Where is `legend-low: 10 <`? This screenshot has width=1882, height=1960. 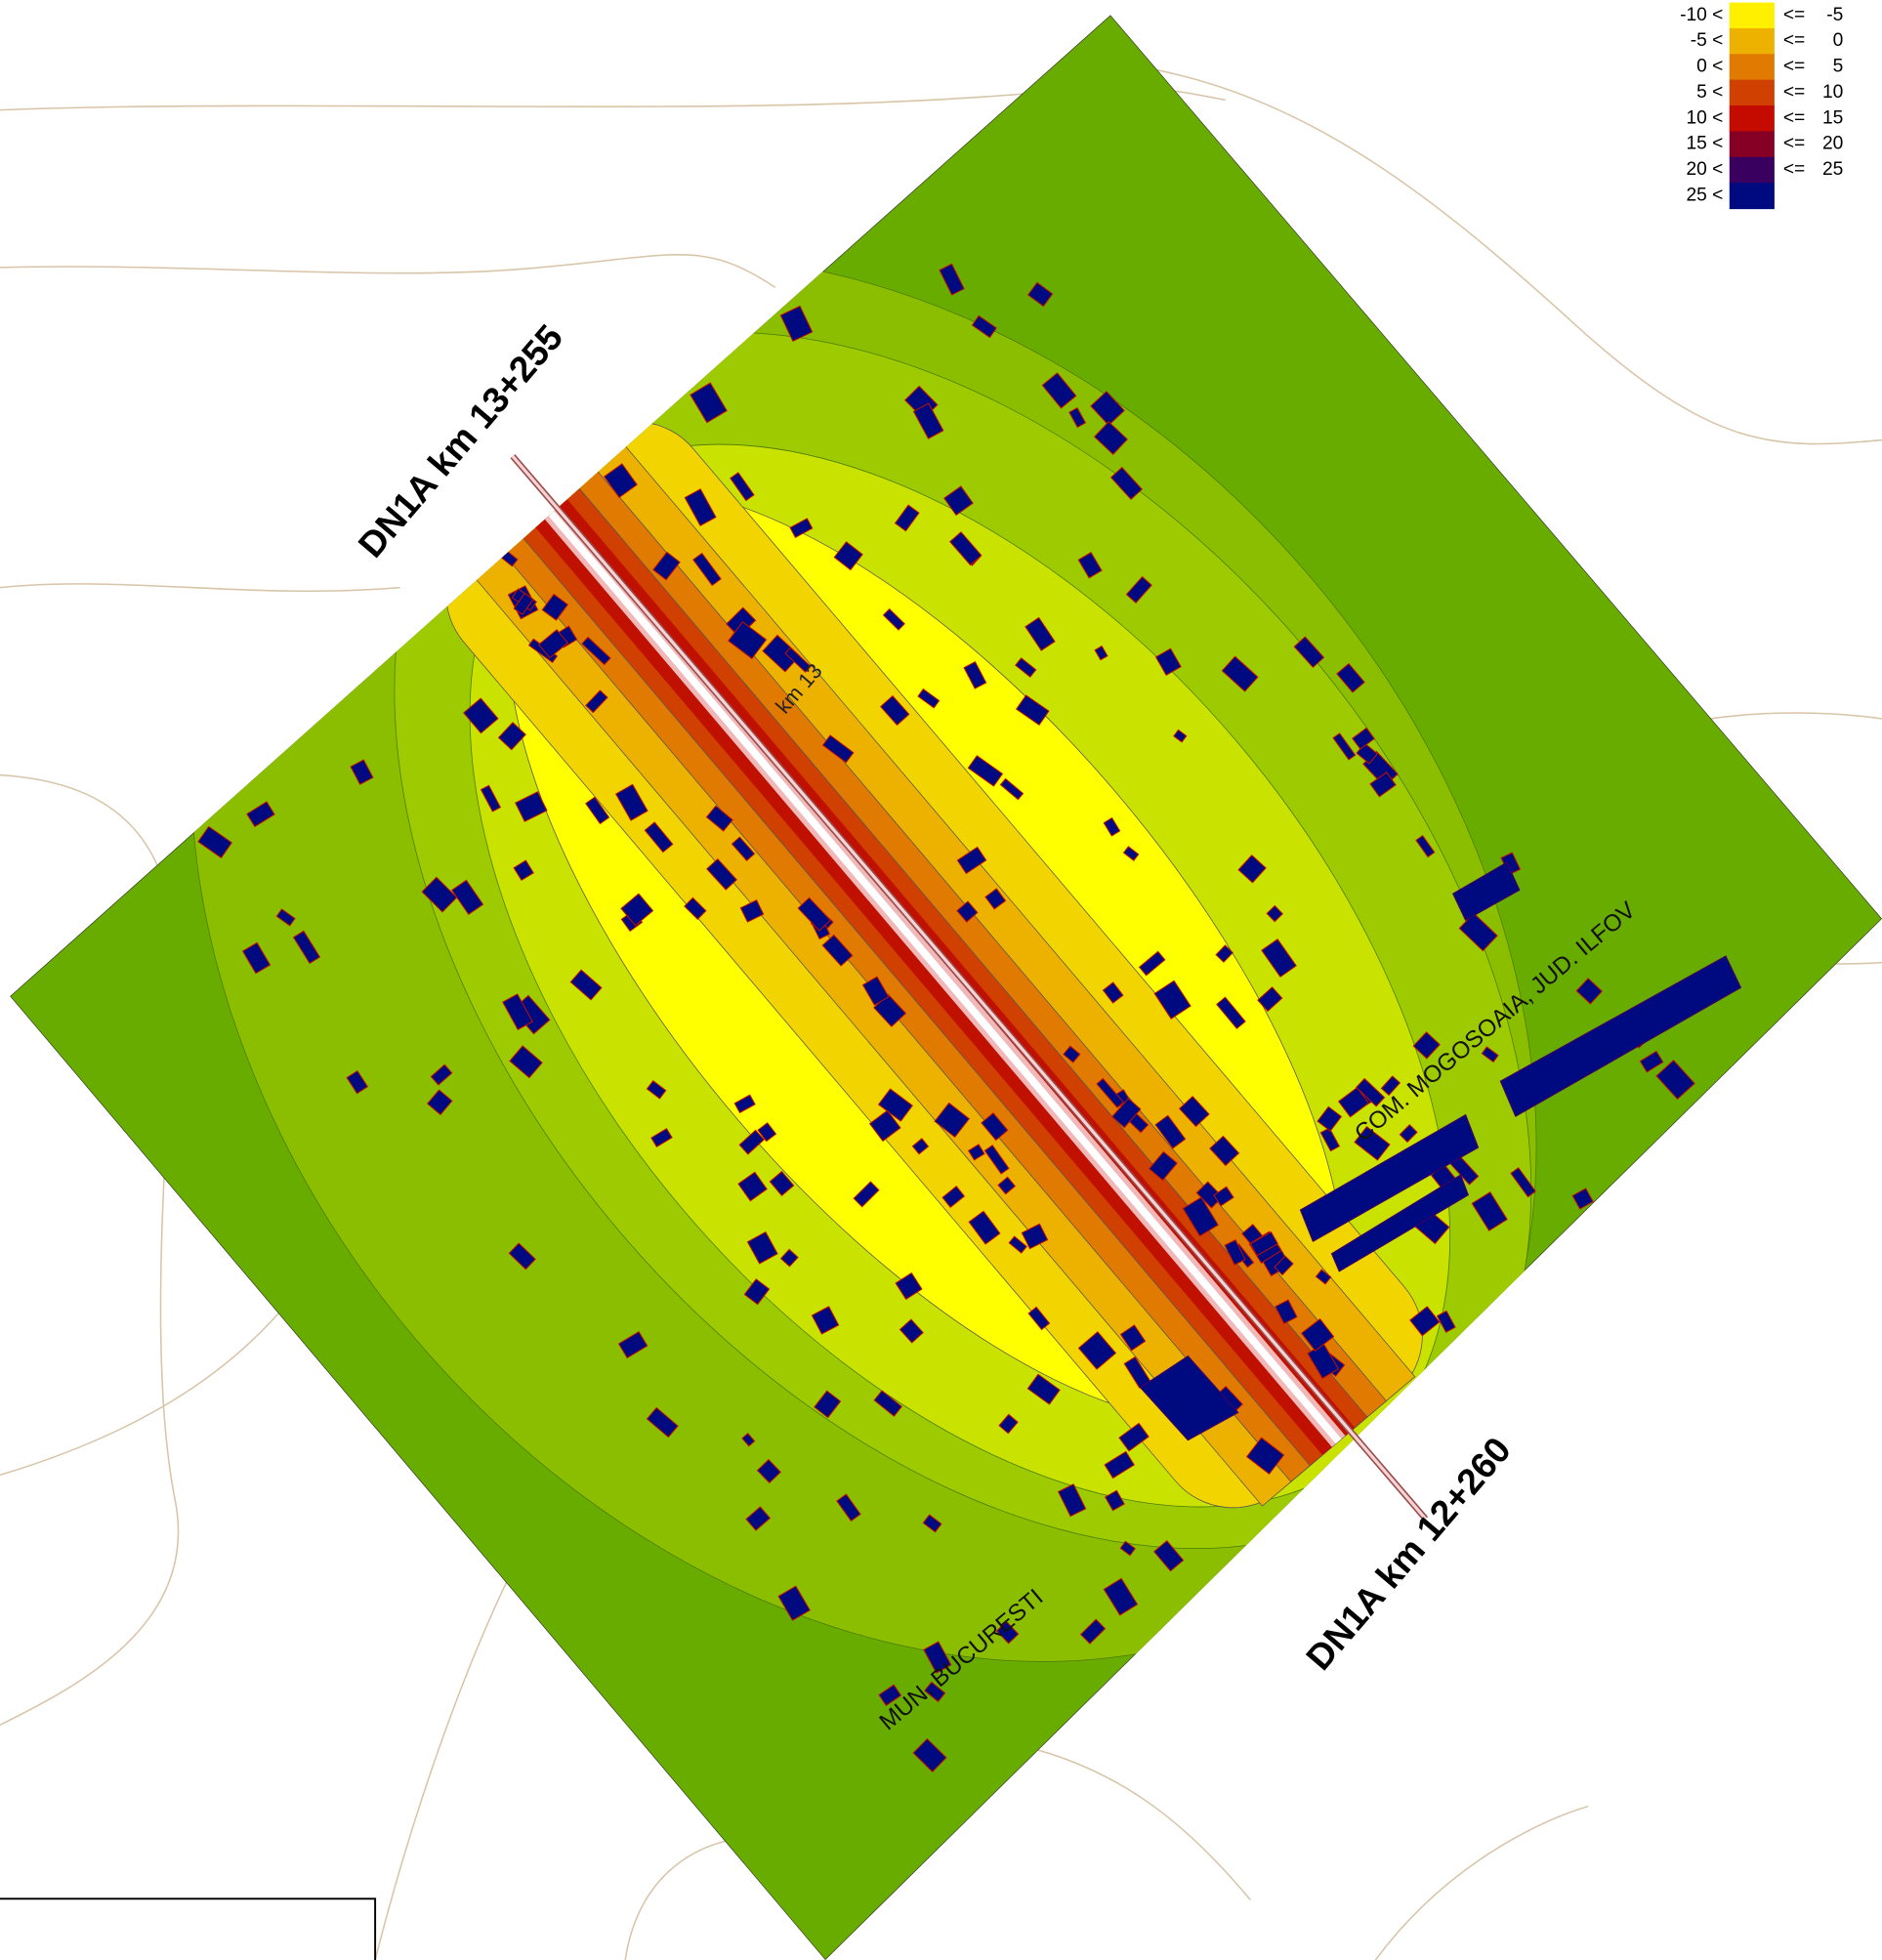 legend-low: 10 < is located at coordinates (1704, 117).